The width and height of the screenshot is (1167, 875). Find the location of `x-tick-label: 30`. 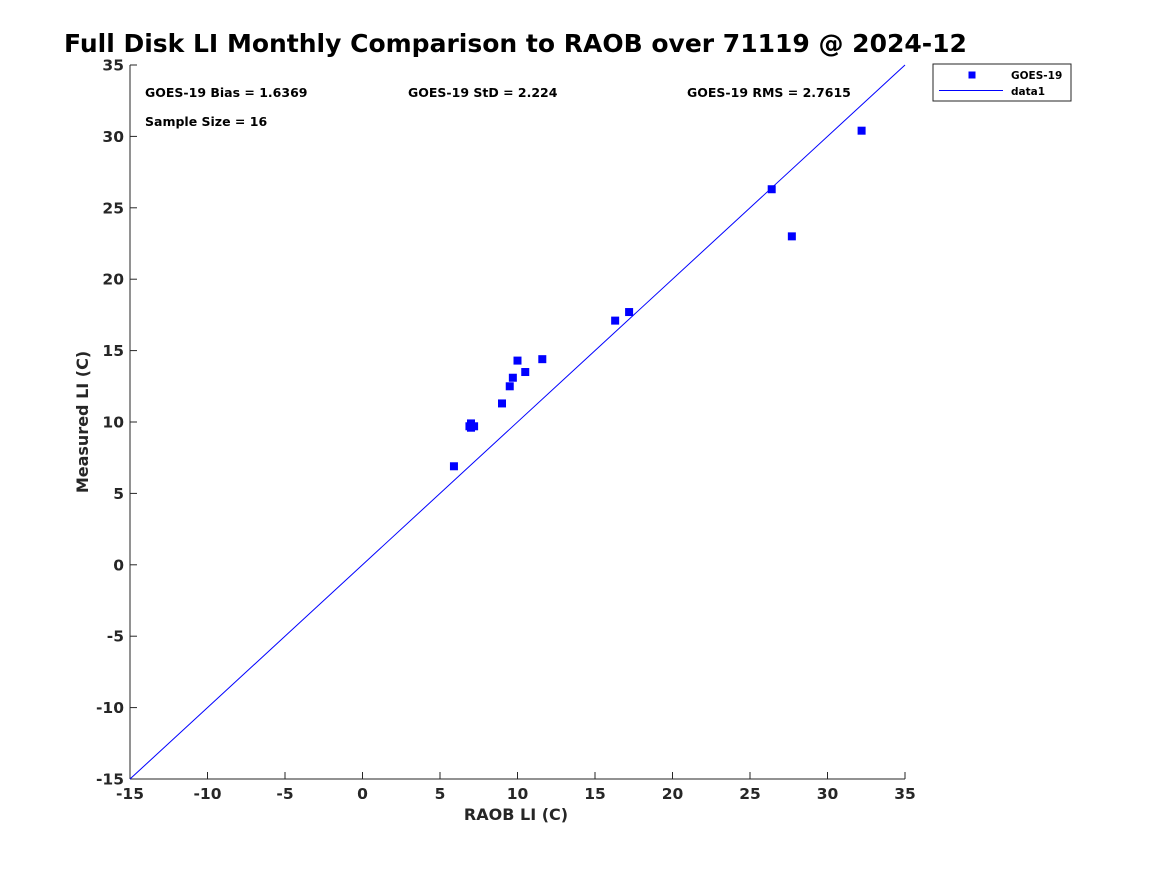

x-tick-label: 30 is located at coordinates (828, 794).